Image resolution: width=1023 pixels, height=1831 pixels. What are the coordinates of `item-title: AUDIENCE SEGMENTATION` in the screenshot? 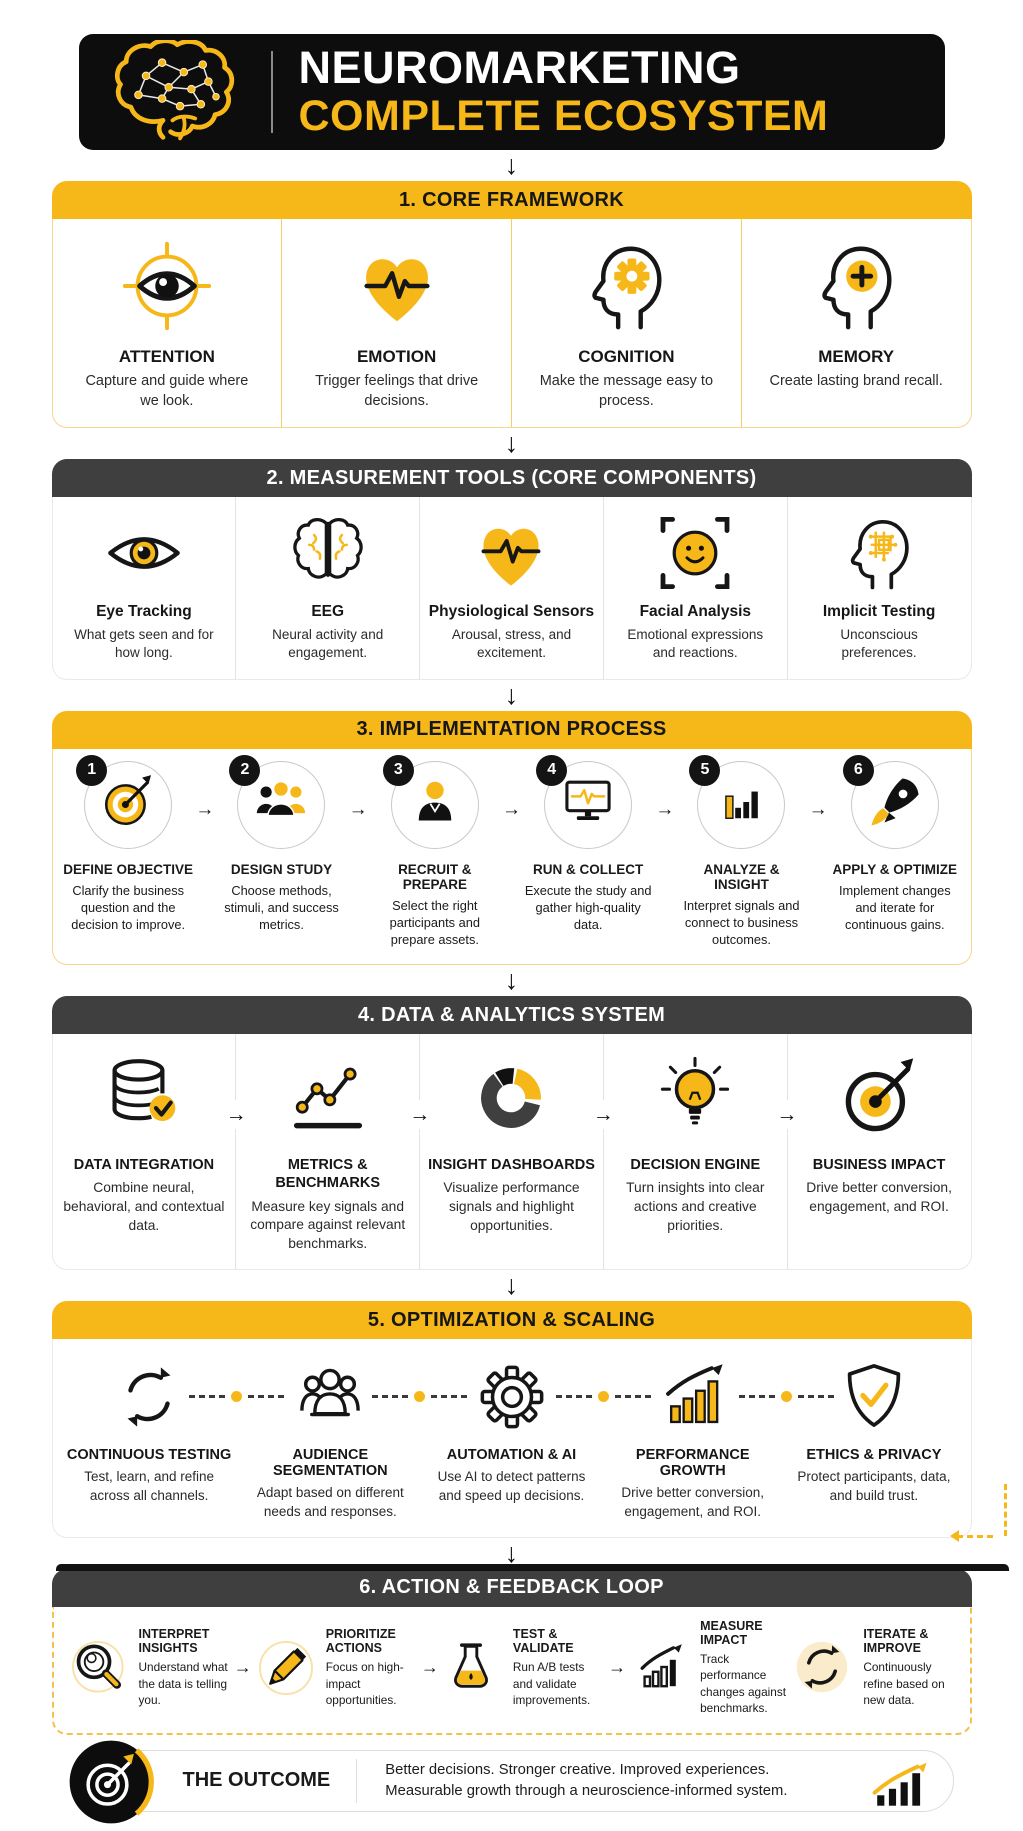 It's located at (330, 1463).